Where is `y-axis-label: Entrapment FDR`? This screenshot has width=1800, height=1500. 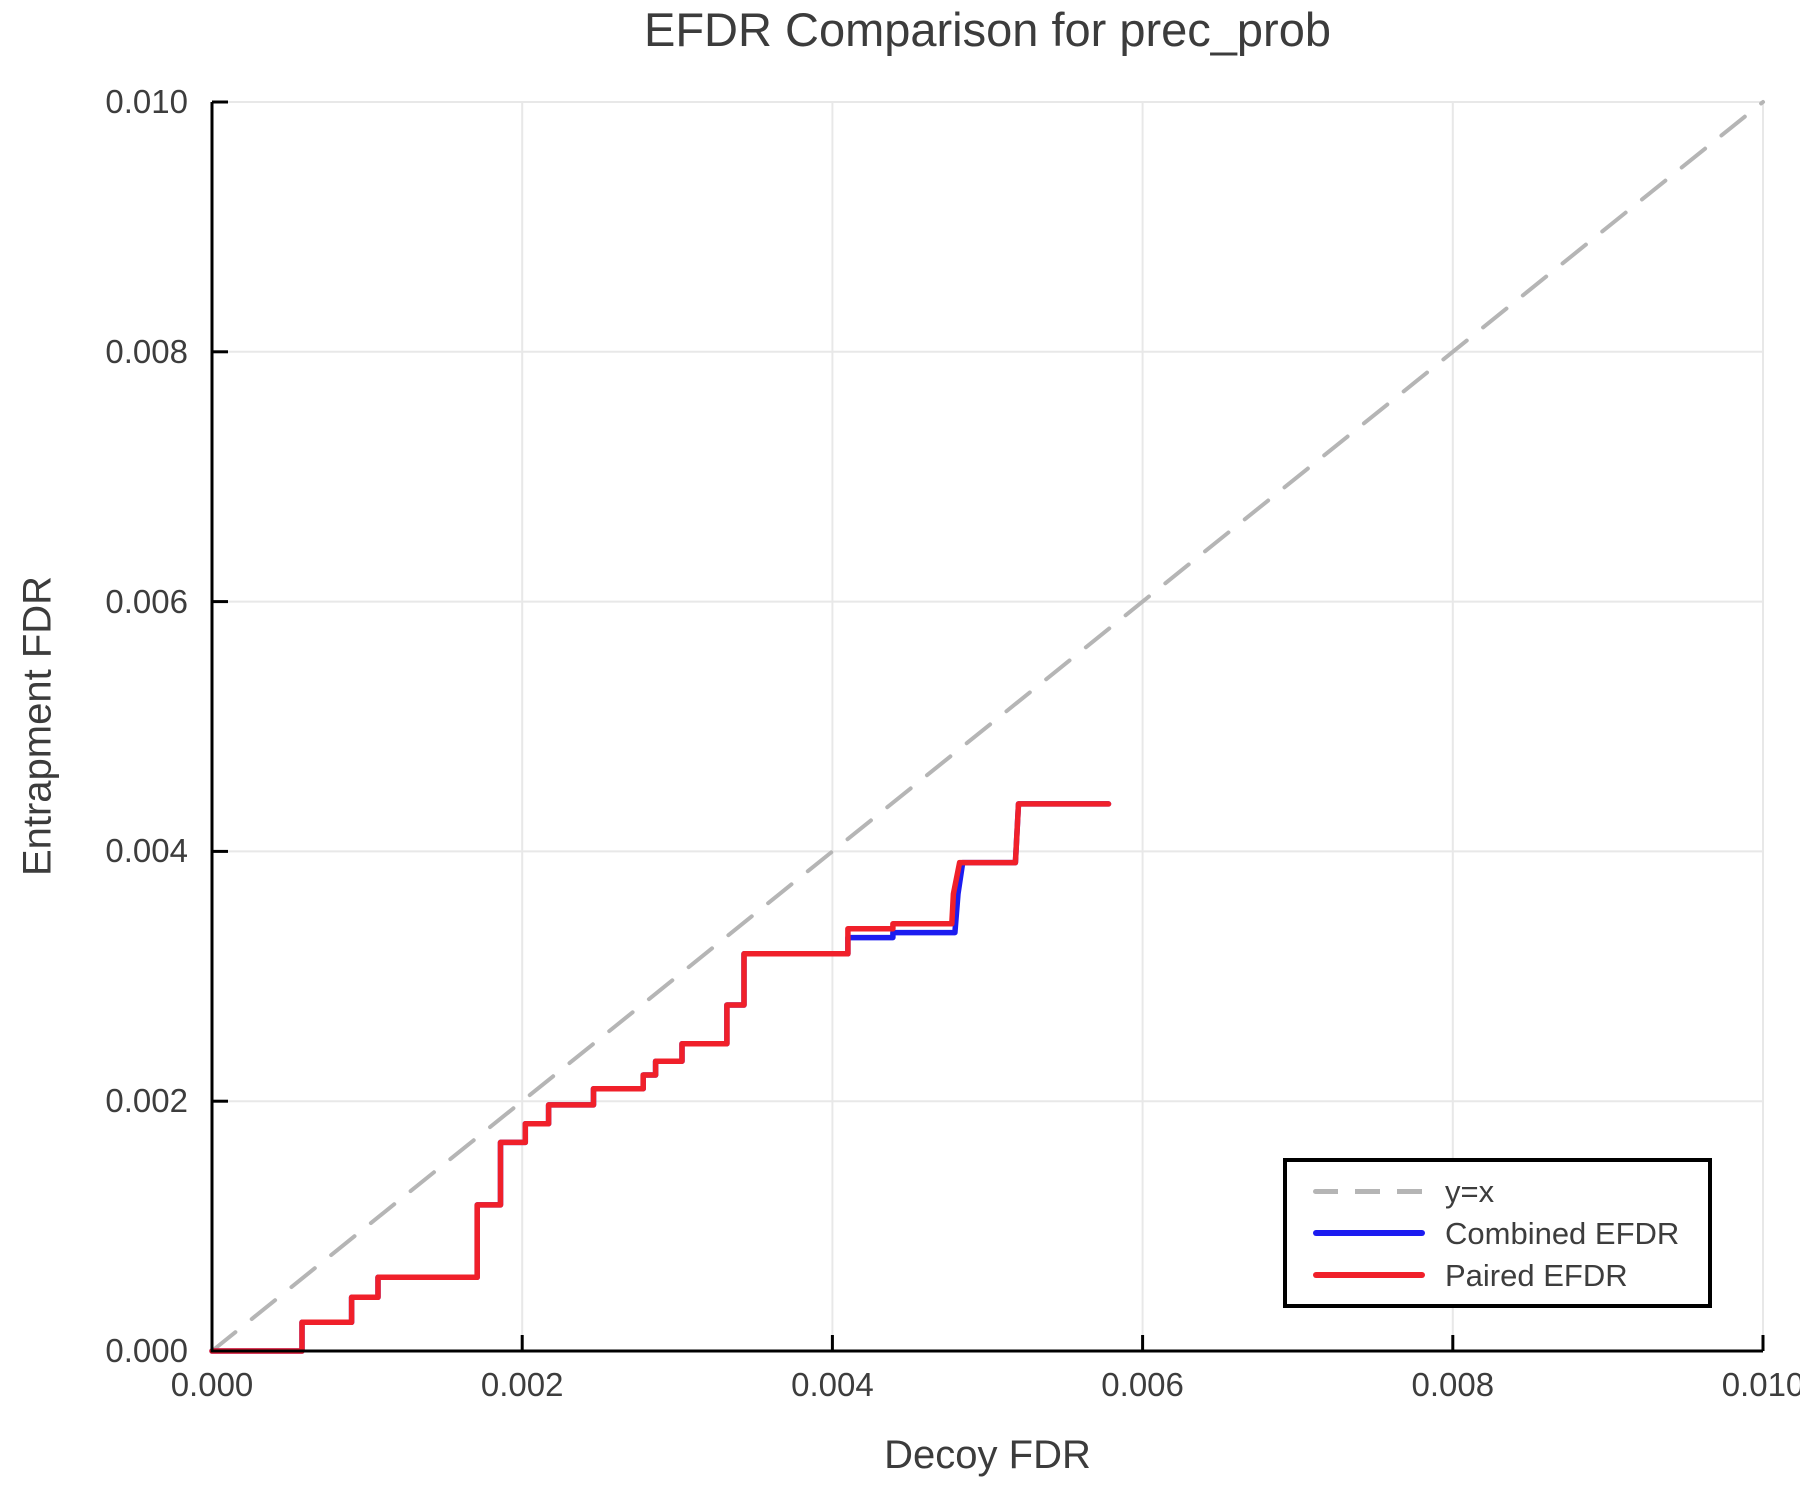 y-axis-label: Entrapment FDR is located at coordinates (37, 726).